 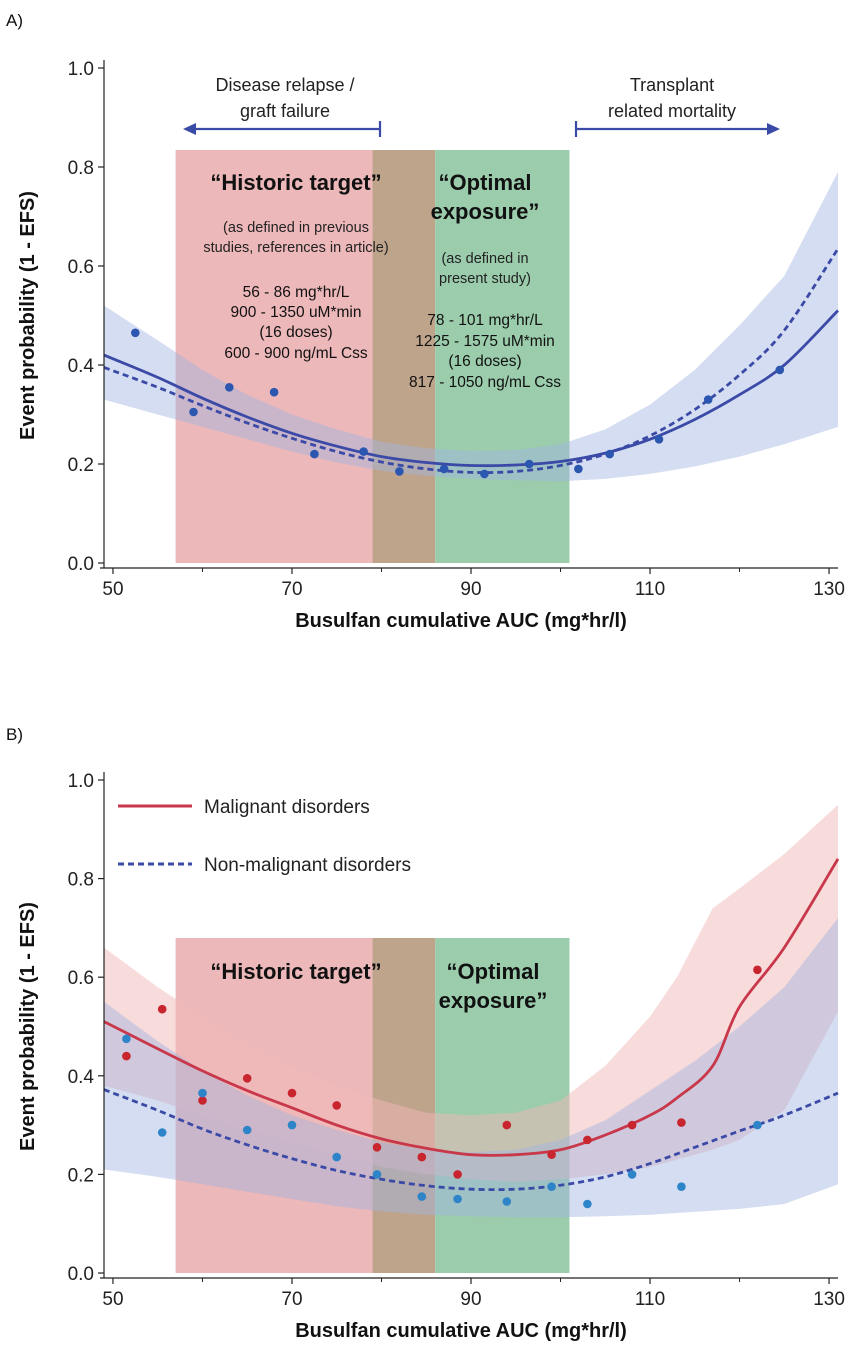 What do you see at coordinates (296, 228) in the screenshot?
I see `historic-sub-line1: (as defined in previous` at bounding box center [296, 228].